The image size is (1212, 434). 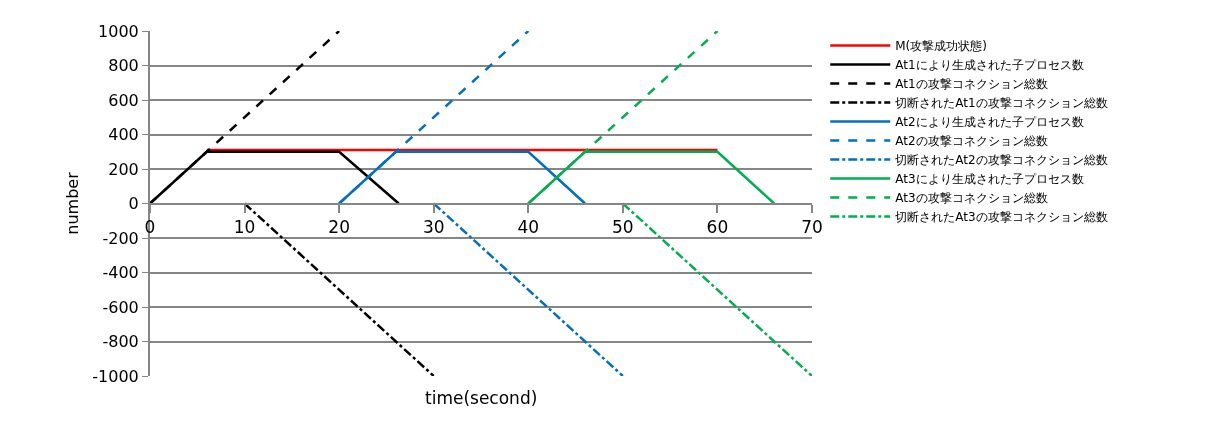 I want to click on x-tick-label: 20, so click(x=339, y=226).